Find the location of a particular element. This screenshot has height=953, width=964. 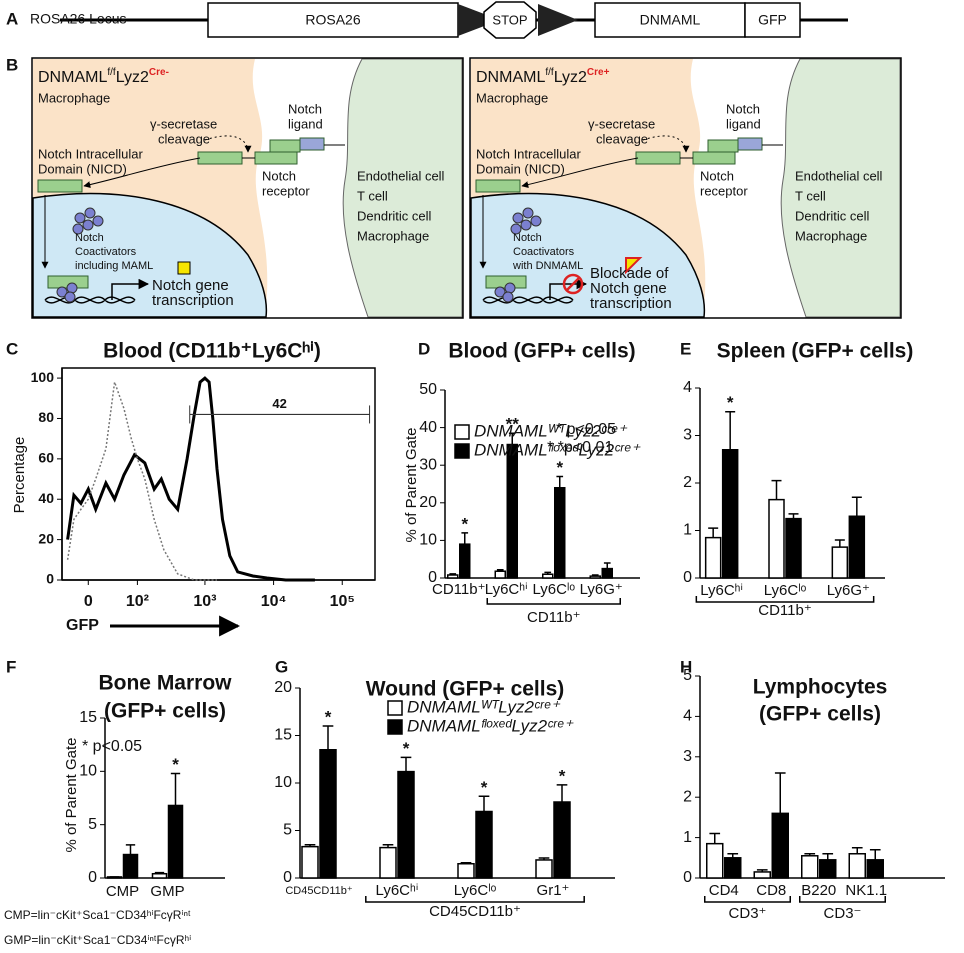

note: * p<0.05 is located at coordinates (112, 746).